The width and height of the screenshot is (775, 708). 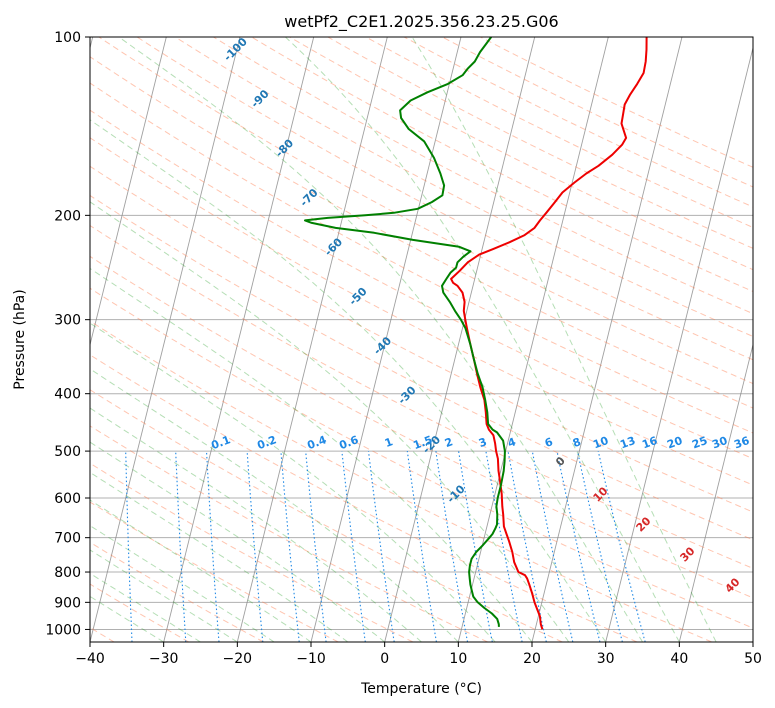 What do you see at coordinates (67, 499) in the screenshot?
I see `y-tick-label: 600` at bounding box center [67, 499].